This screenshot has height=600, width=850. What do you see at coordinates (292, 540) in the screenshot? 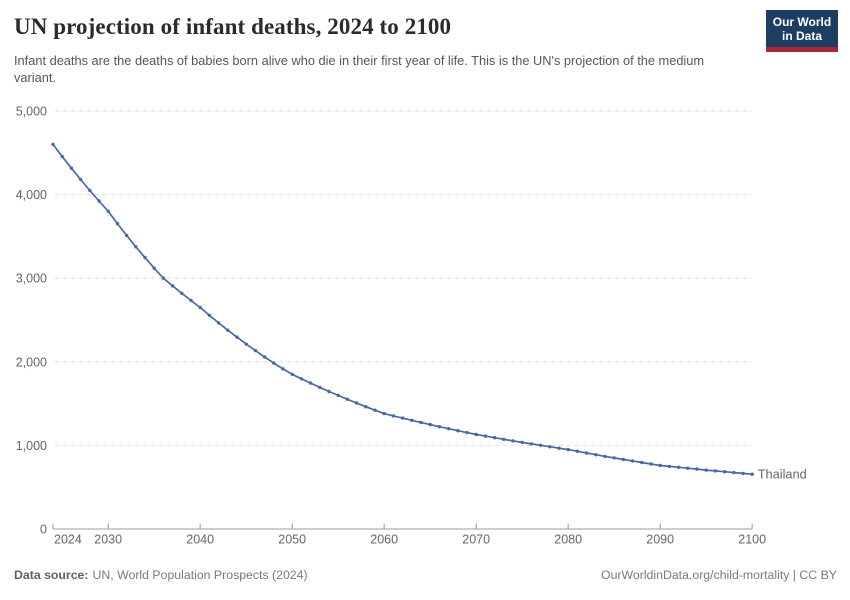
I see `x-tick-label: 2050` at bounding box center [292, 540].